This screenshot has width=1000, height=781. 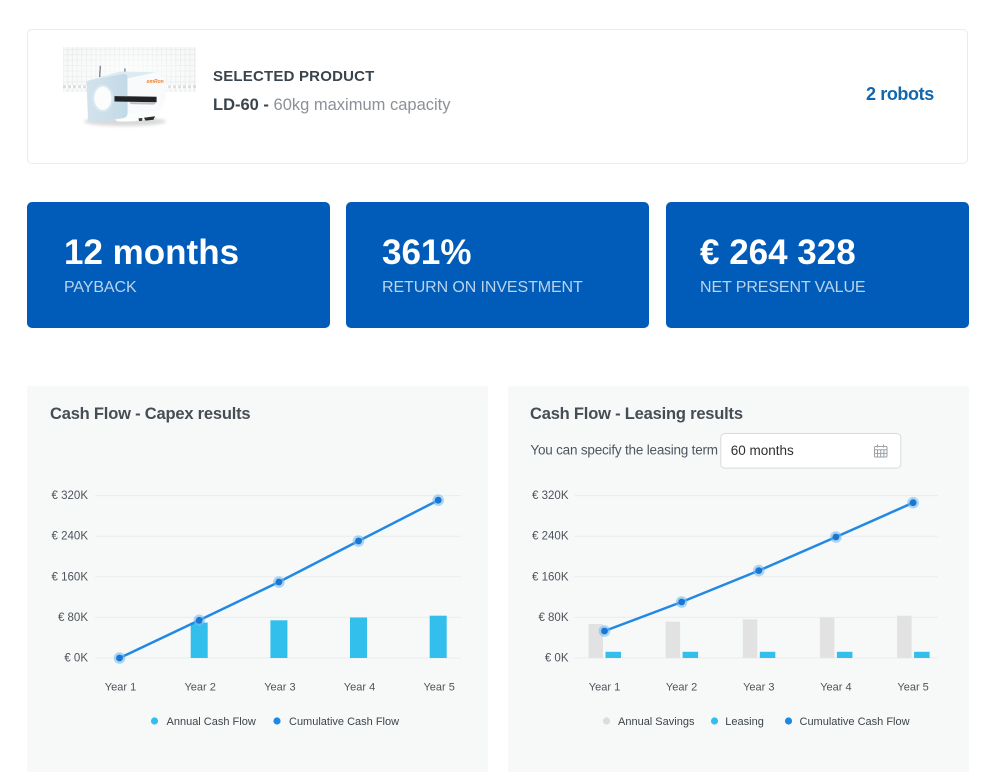 I want to click on svg-text: Annual Savings, so click(x=656, y=722).